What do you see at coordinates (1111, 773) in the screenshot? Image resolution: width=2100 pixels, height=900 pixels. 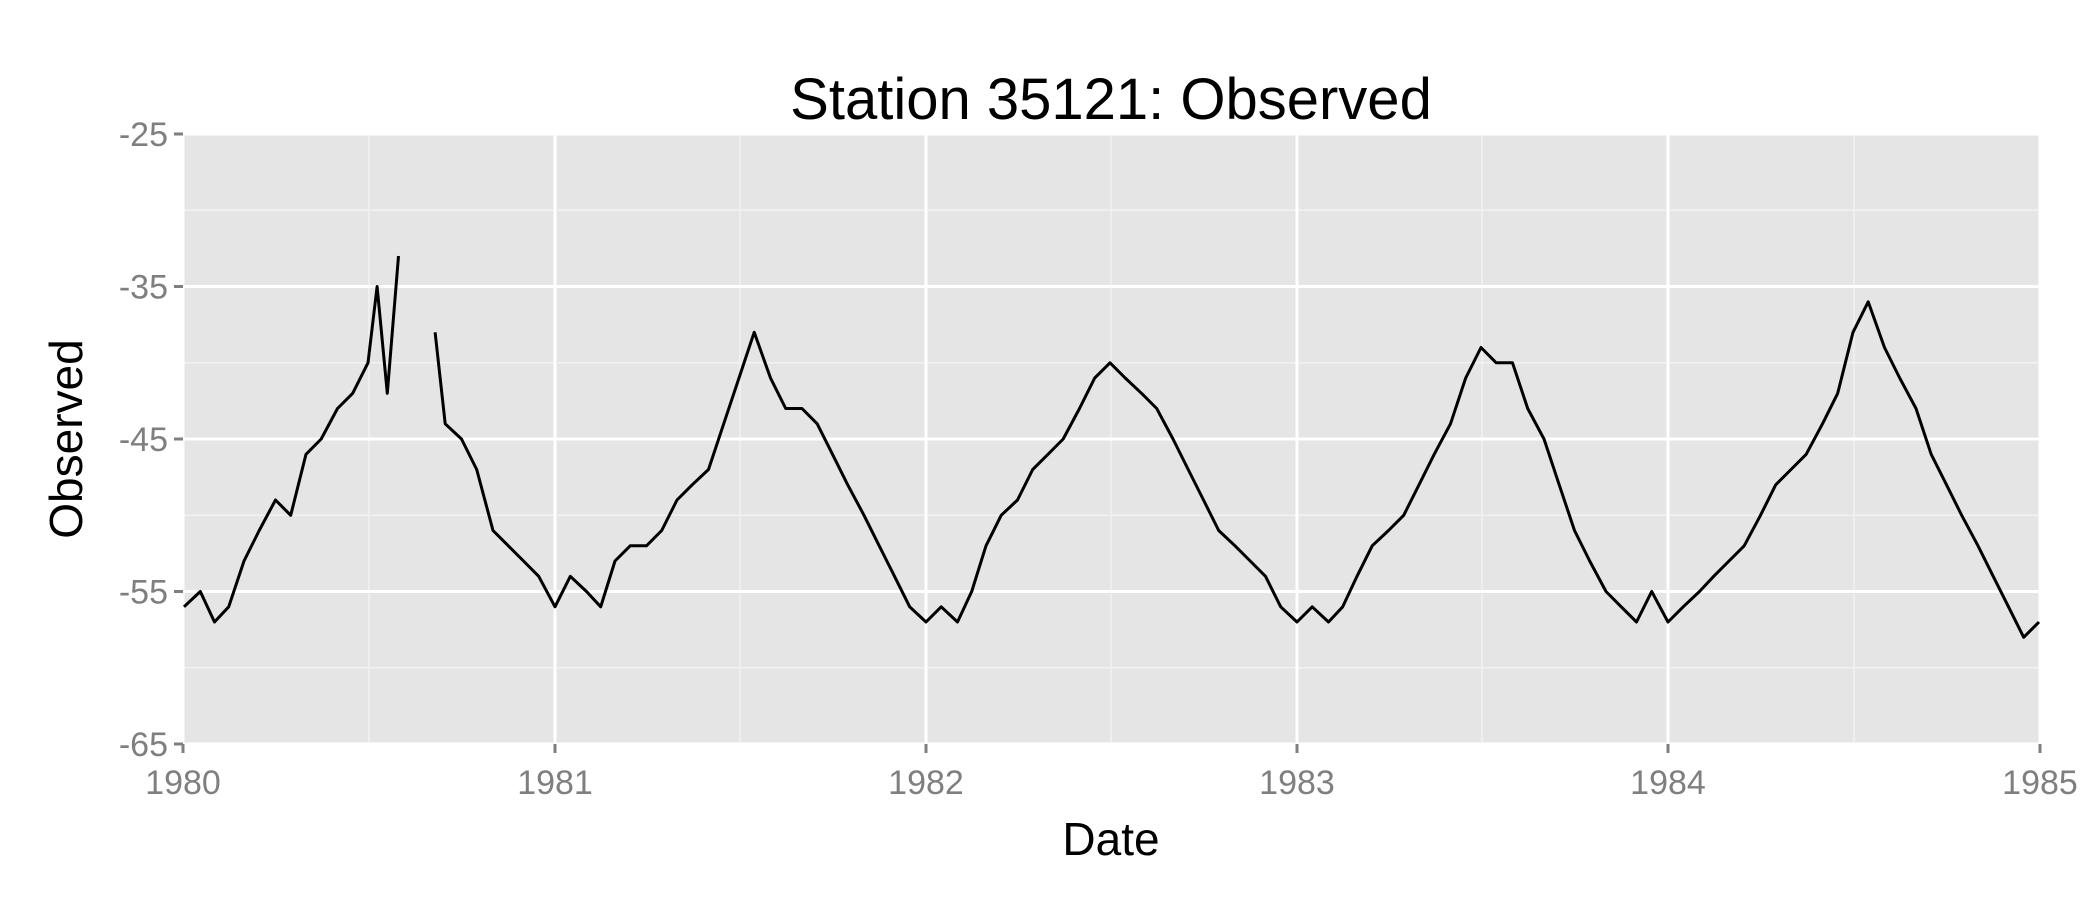 I see `x-axis: 1980 1981 1982 1983 1984 1985` at bounding box center [1111, 773].